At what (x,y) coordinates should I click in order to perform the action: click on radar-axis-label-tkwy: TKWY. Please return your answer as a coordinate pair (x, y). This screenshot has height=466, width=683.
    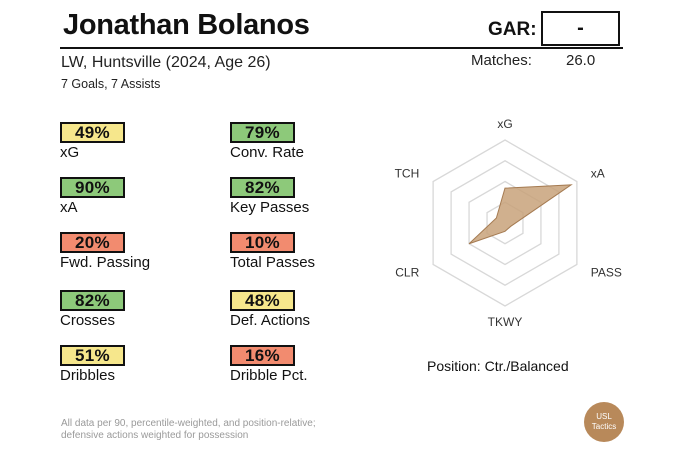
    Looking at the image, I should click on (505, 322).